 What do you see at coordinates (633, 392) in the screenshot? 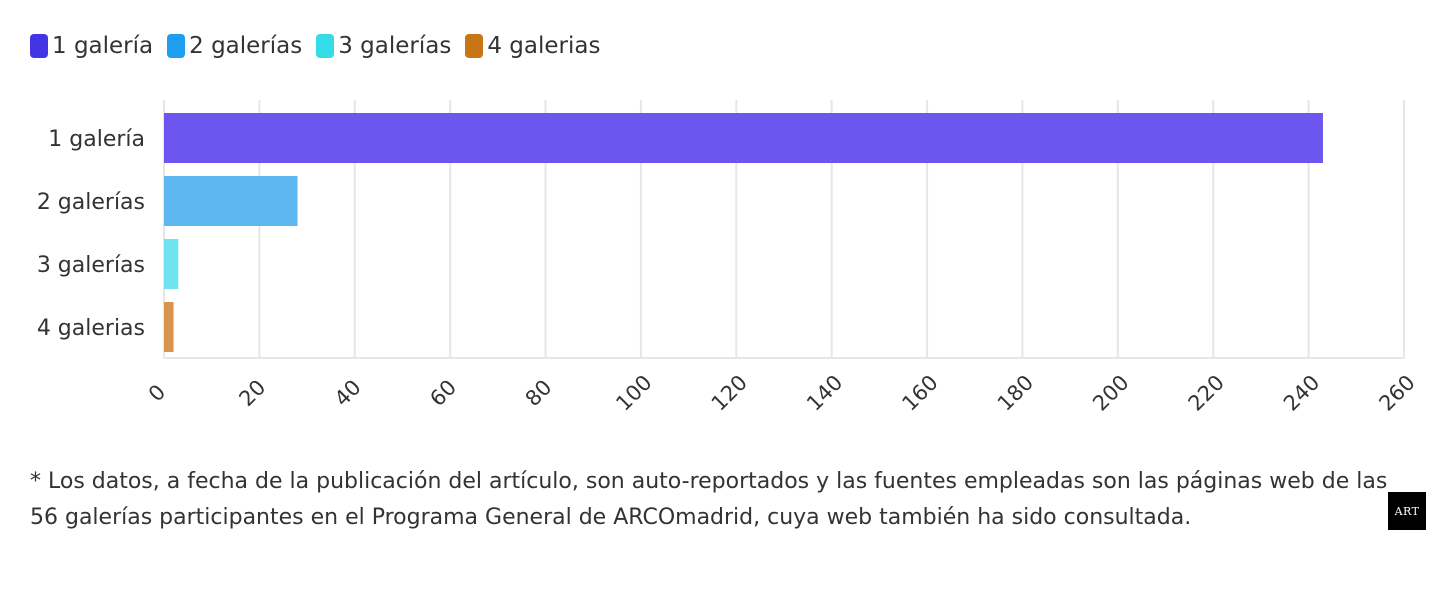
I see `x-tick-label-100: 100` at bounding box center [633, 392].